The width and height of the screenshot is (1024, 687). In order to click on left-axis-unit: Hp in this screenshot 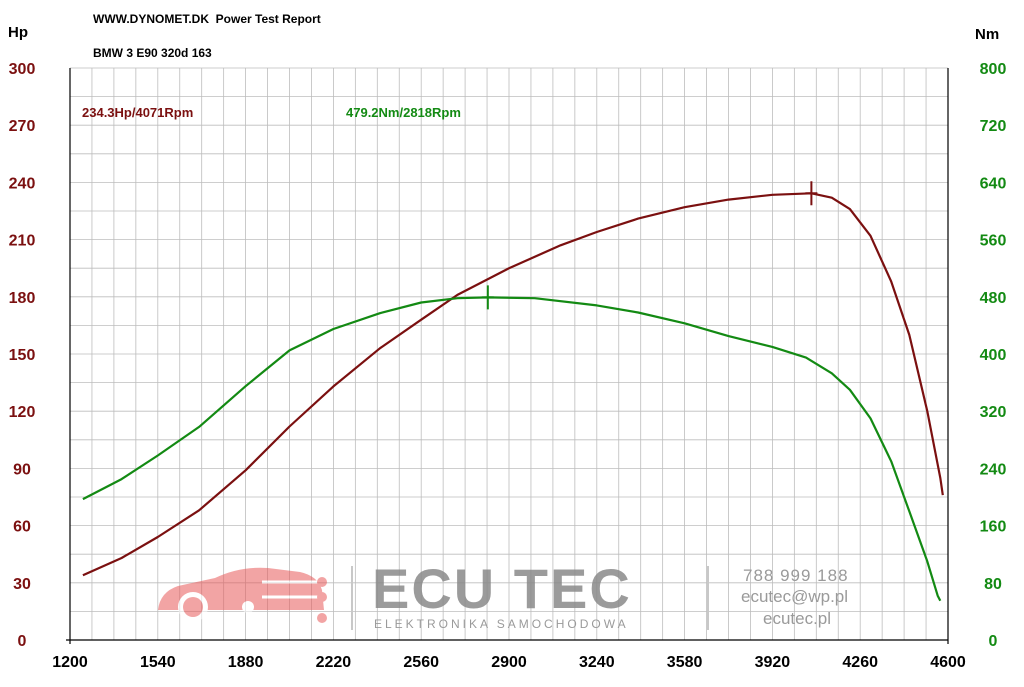, I will do `click(18, 32)`.